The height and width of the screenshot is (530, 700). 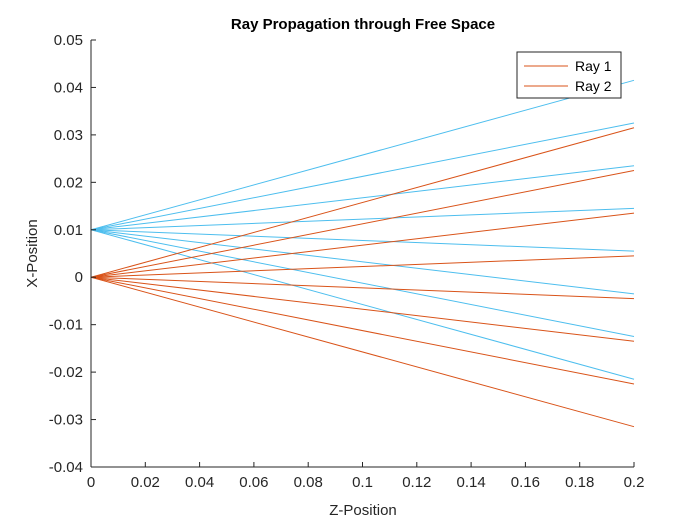 I want to click on y-tick-label: -0.01, so click(x=66, y=325).